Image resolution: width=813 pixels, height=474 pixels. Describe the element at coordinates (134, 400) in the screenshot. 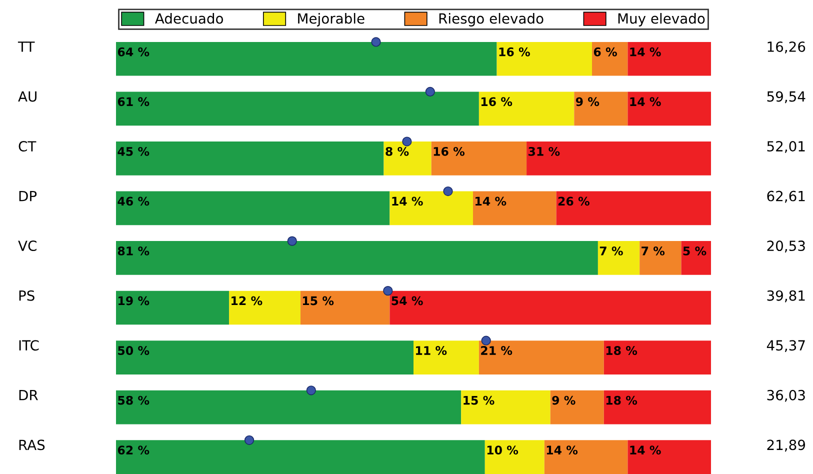

I see `data-label: 58 %` at that location.